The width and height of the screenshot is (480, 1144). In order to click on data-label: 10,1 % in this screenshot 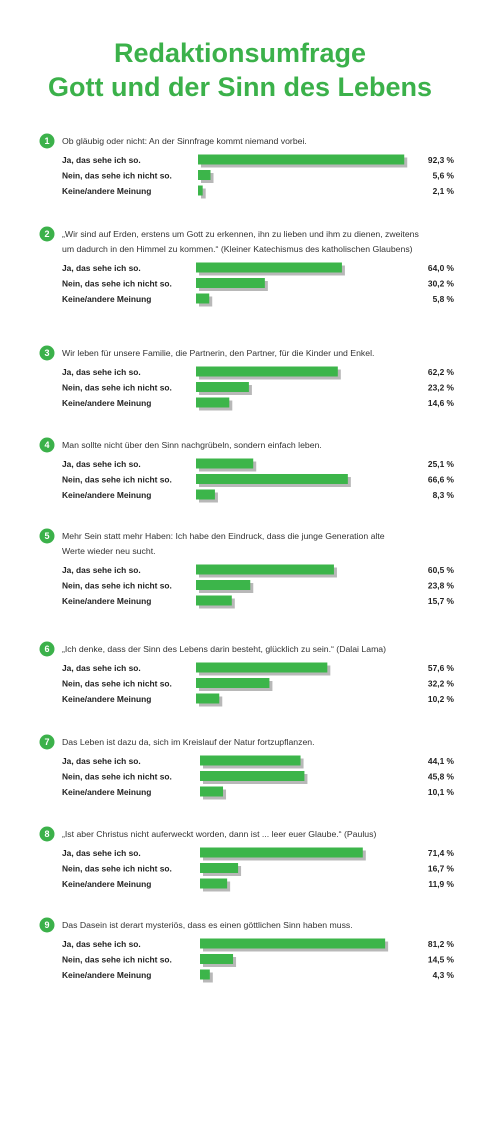, I will do `click(441, 792)`.